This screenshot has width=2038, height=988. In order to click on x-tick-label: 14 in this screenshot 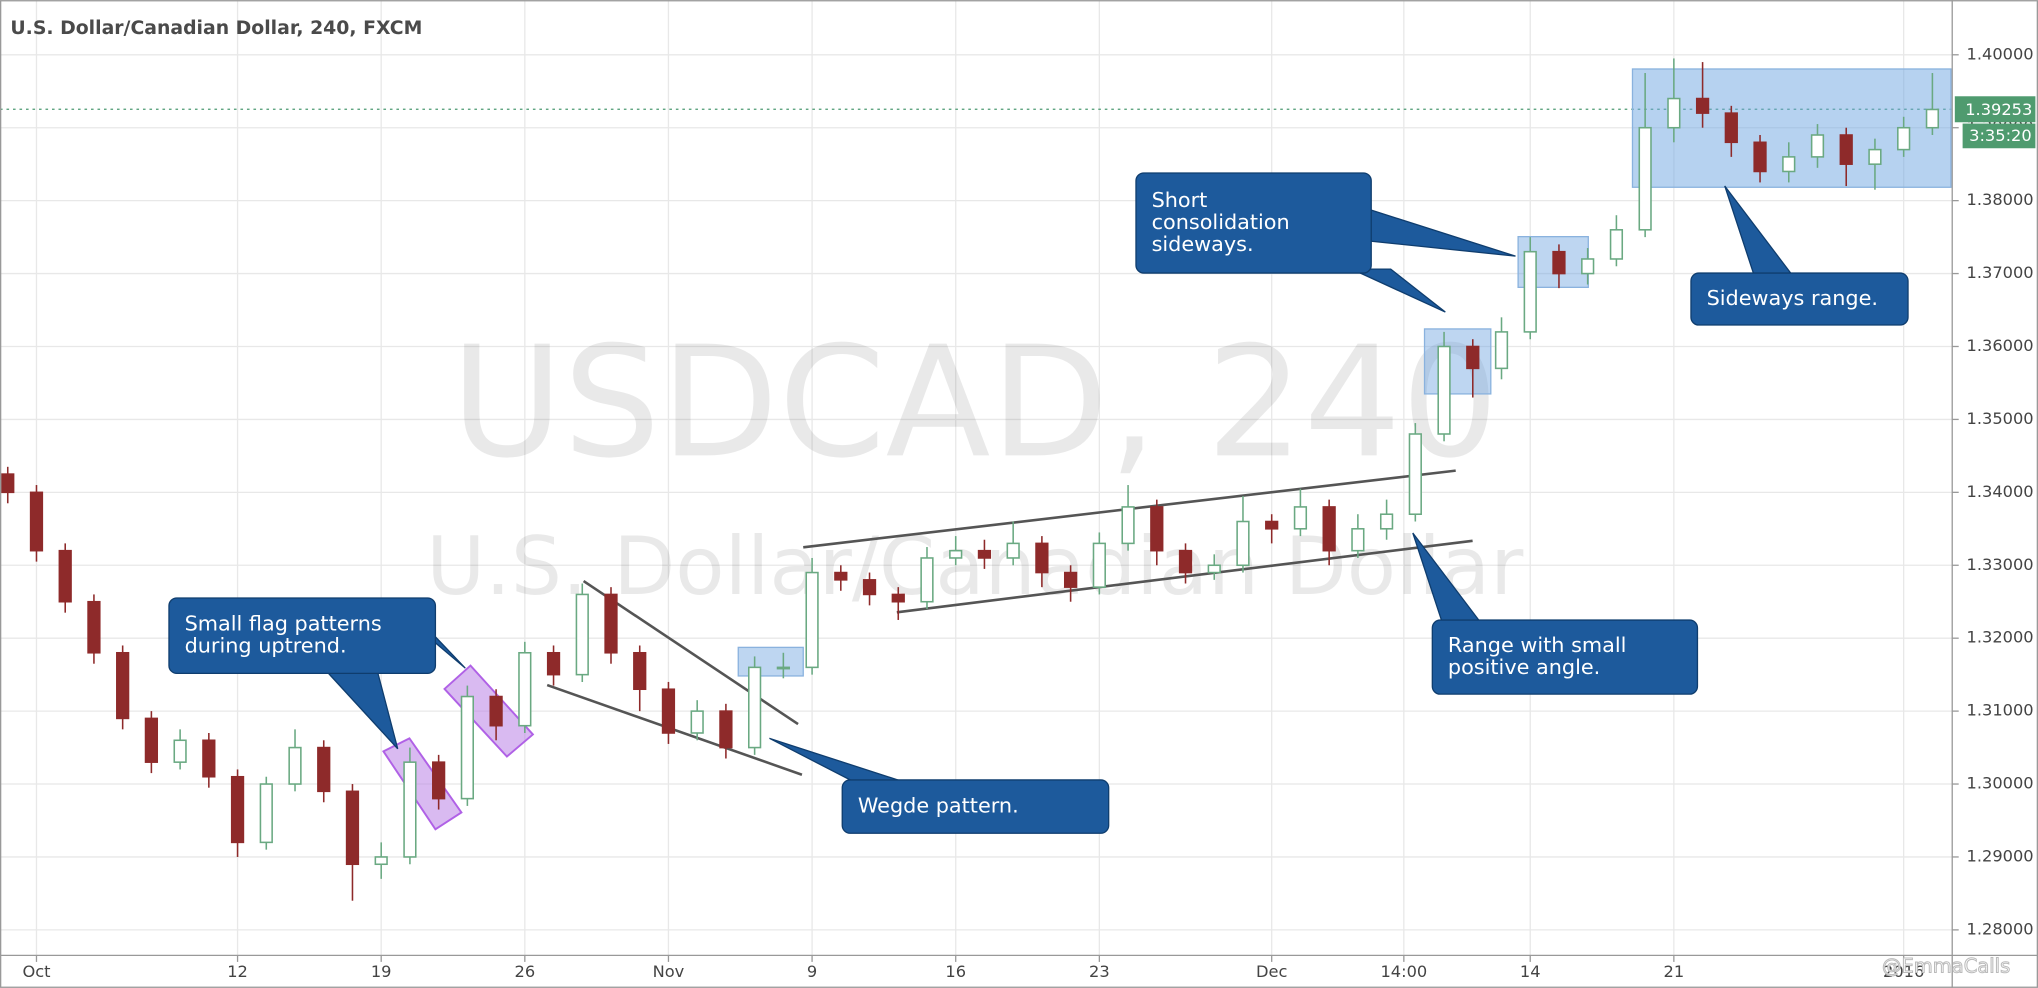, I will do `click(1530, 971)`.